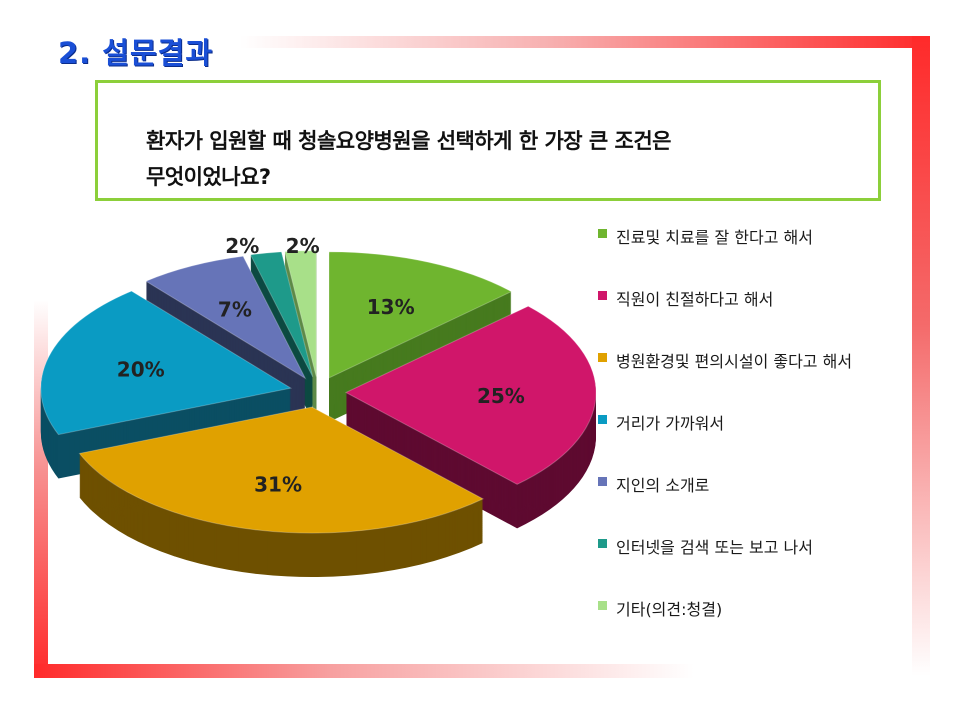 This screenshot has width=960, height=720. I want to click on data-label-6: 2%, so click(303, 246).